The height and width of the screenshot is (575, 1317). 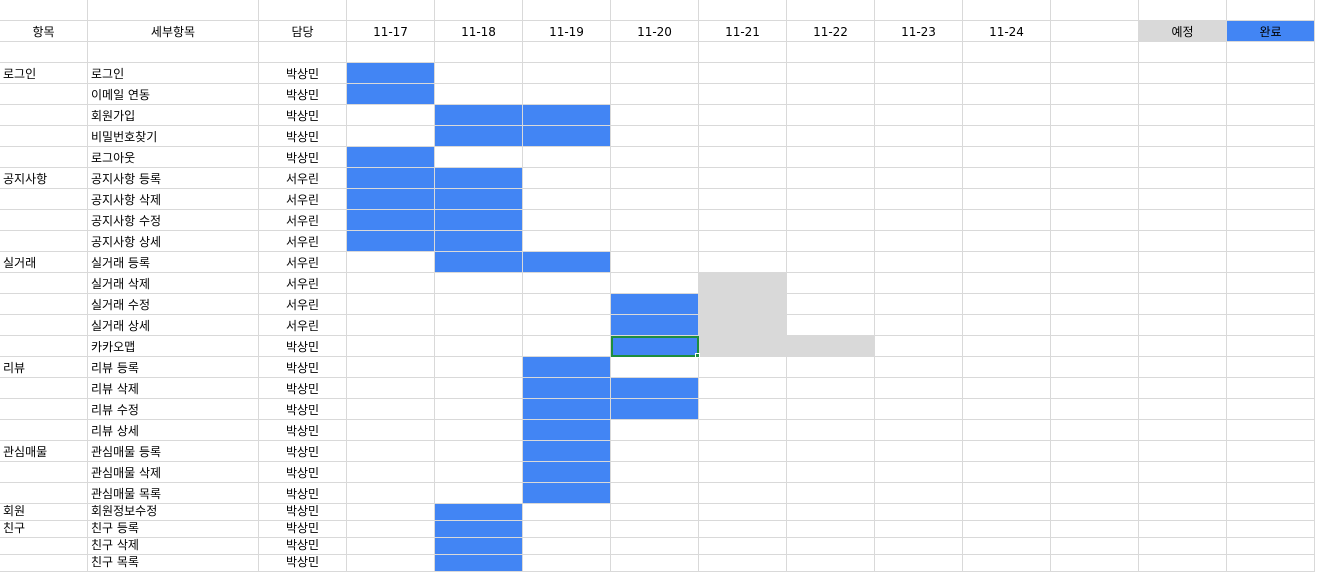 I want to click on column-header-owner: 담당, so click(x=303, y=31).